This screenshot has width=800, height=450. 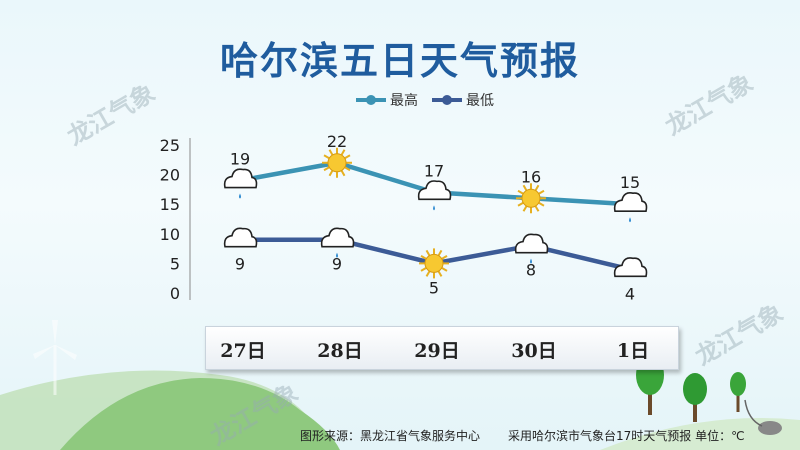 I want to click on y-tick-label: 0, so click(x=175, y=293).